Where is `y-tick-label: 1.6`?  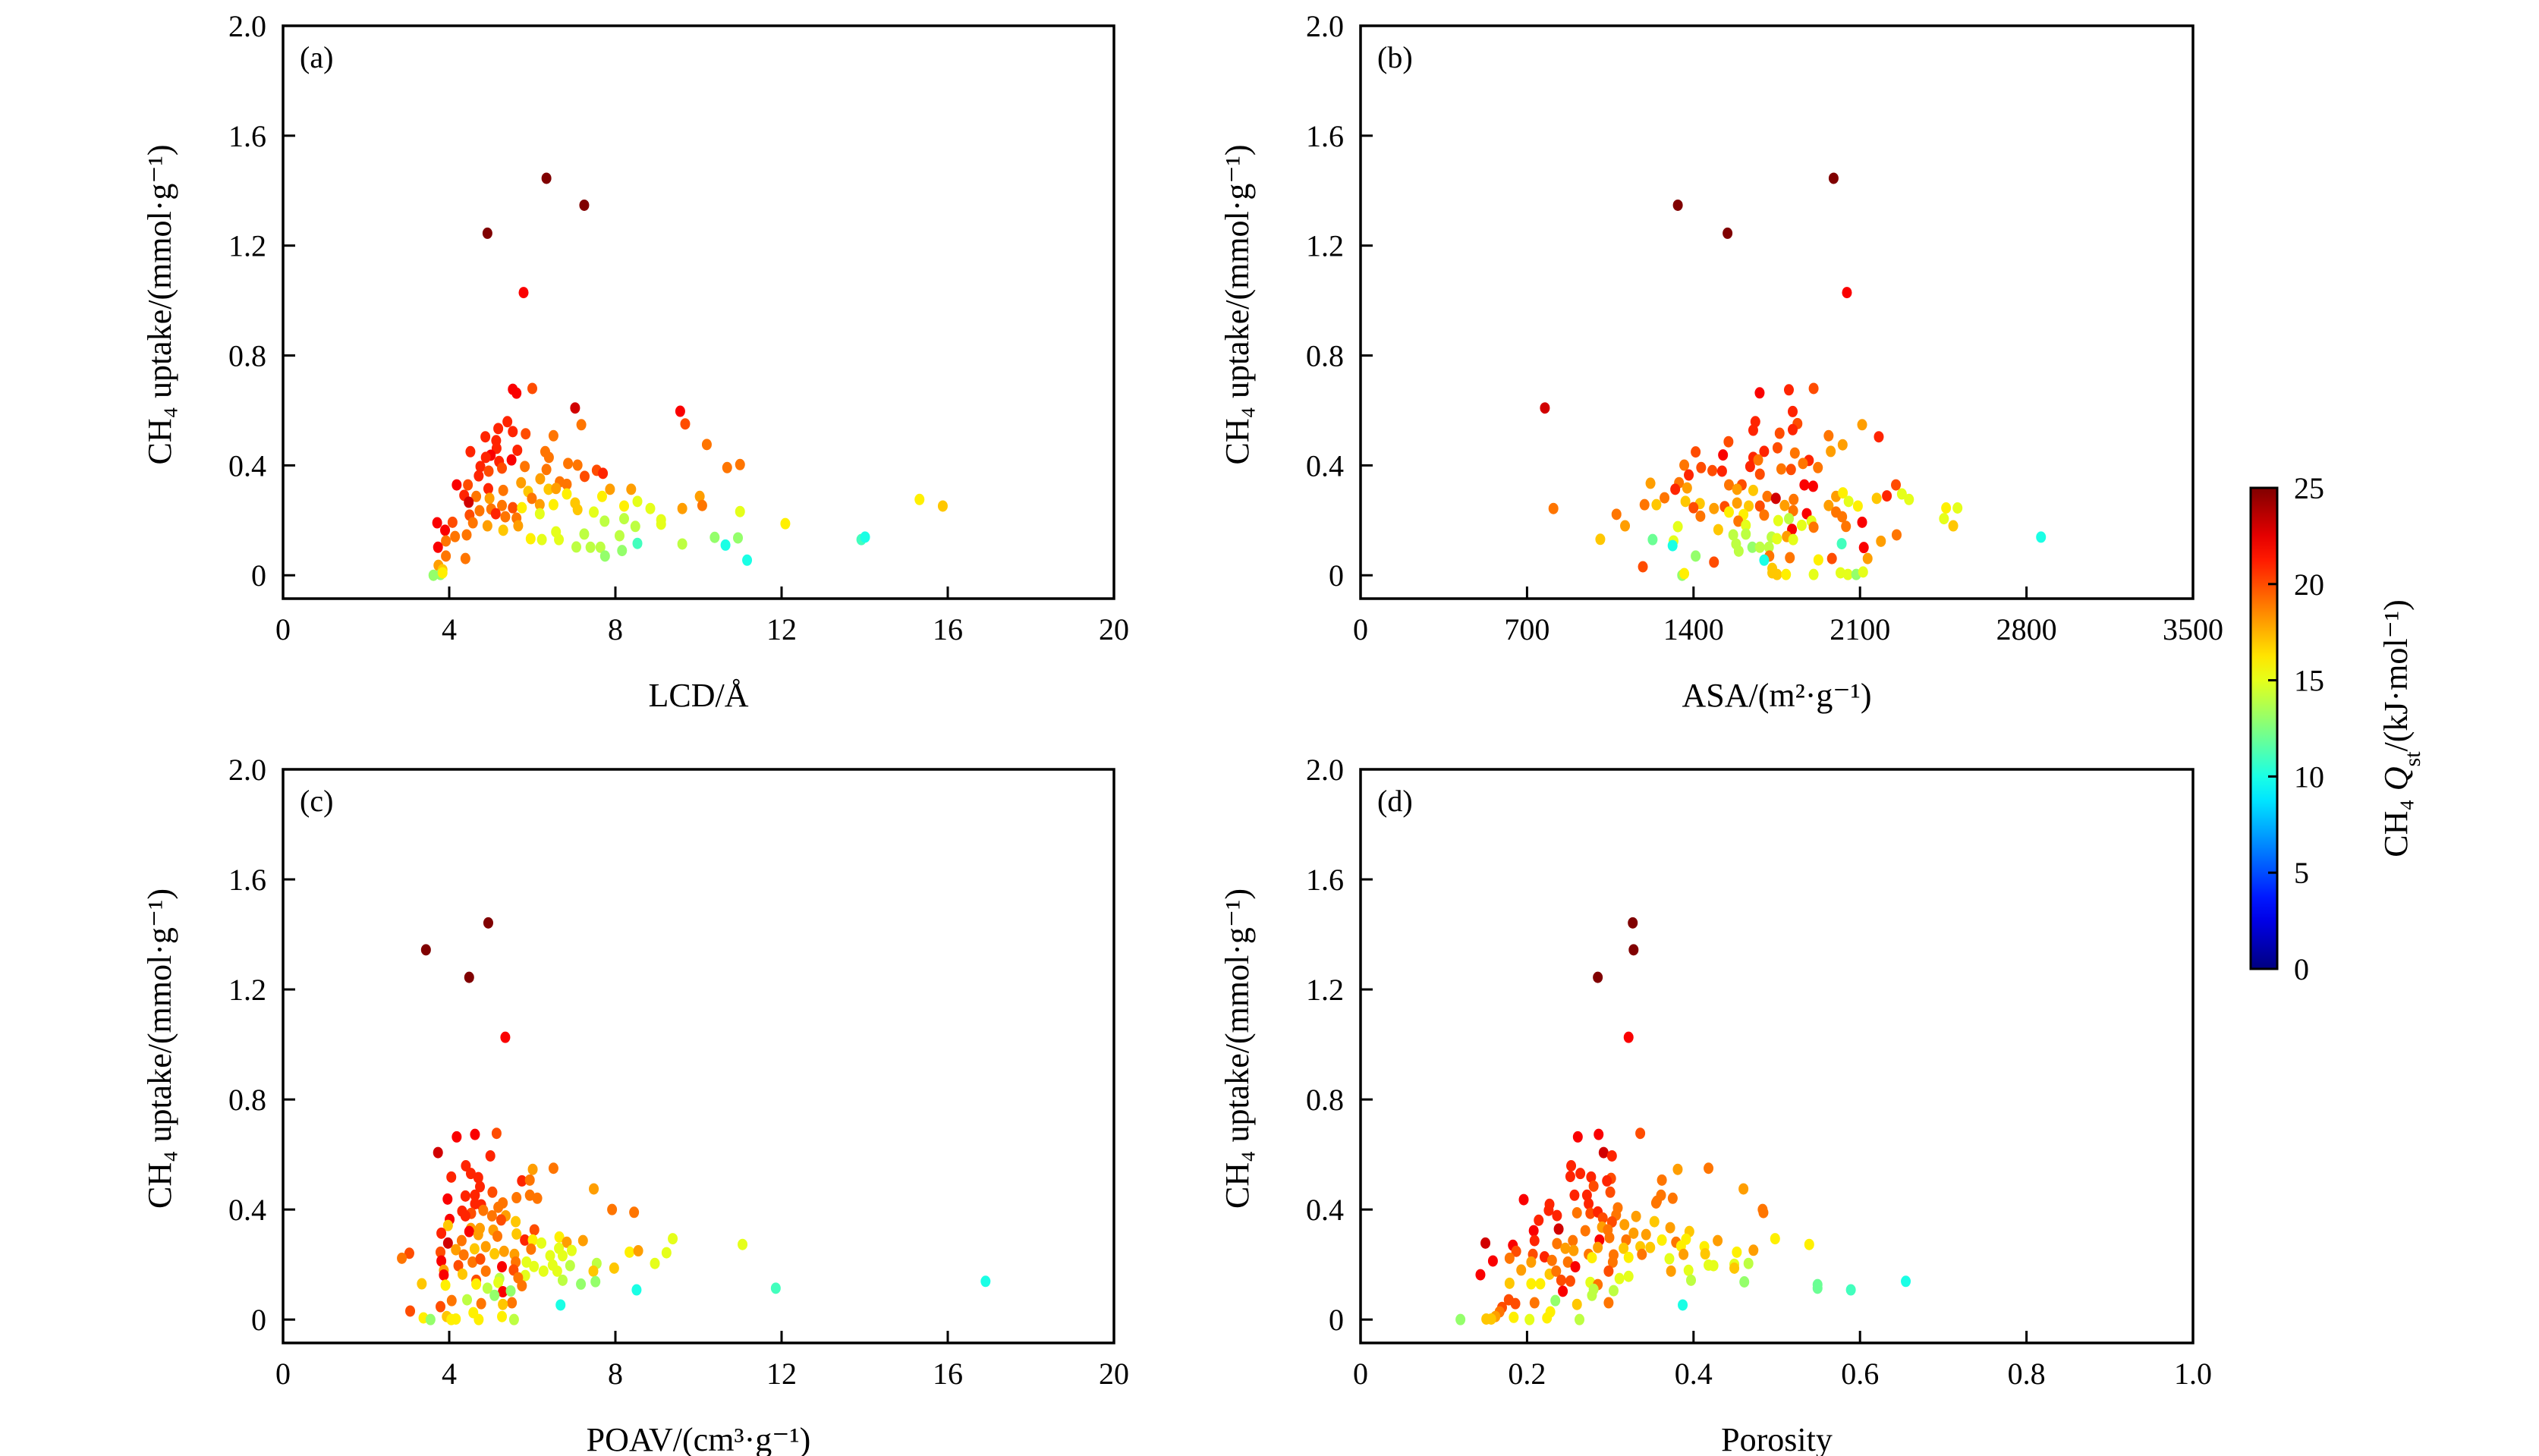 y-tick-label: 1.6 is located at coordinates (1325, 880).